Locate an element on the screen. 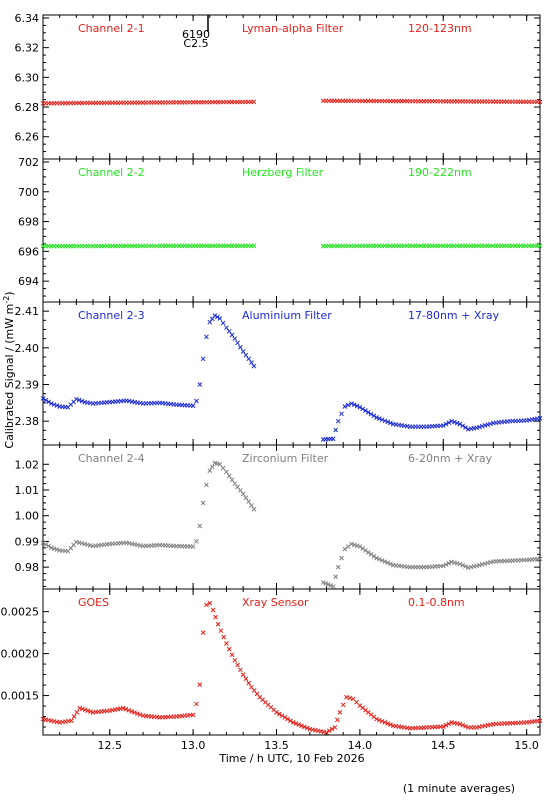 The width and height of the screenshot is (550, 800). panel-label-left: Channel 2-1 is located at coordinates (111, 28).